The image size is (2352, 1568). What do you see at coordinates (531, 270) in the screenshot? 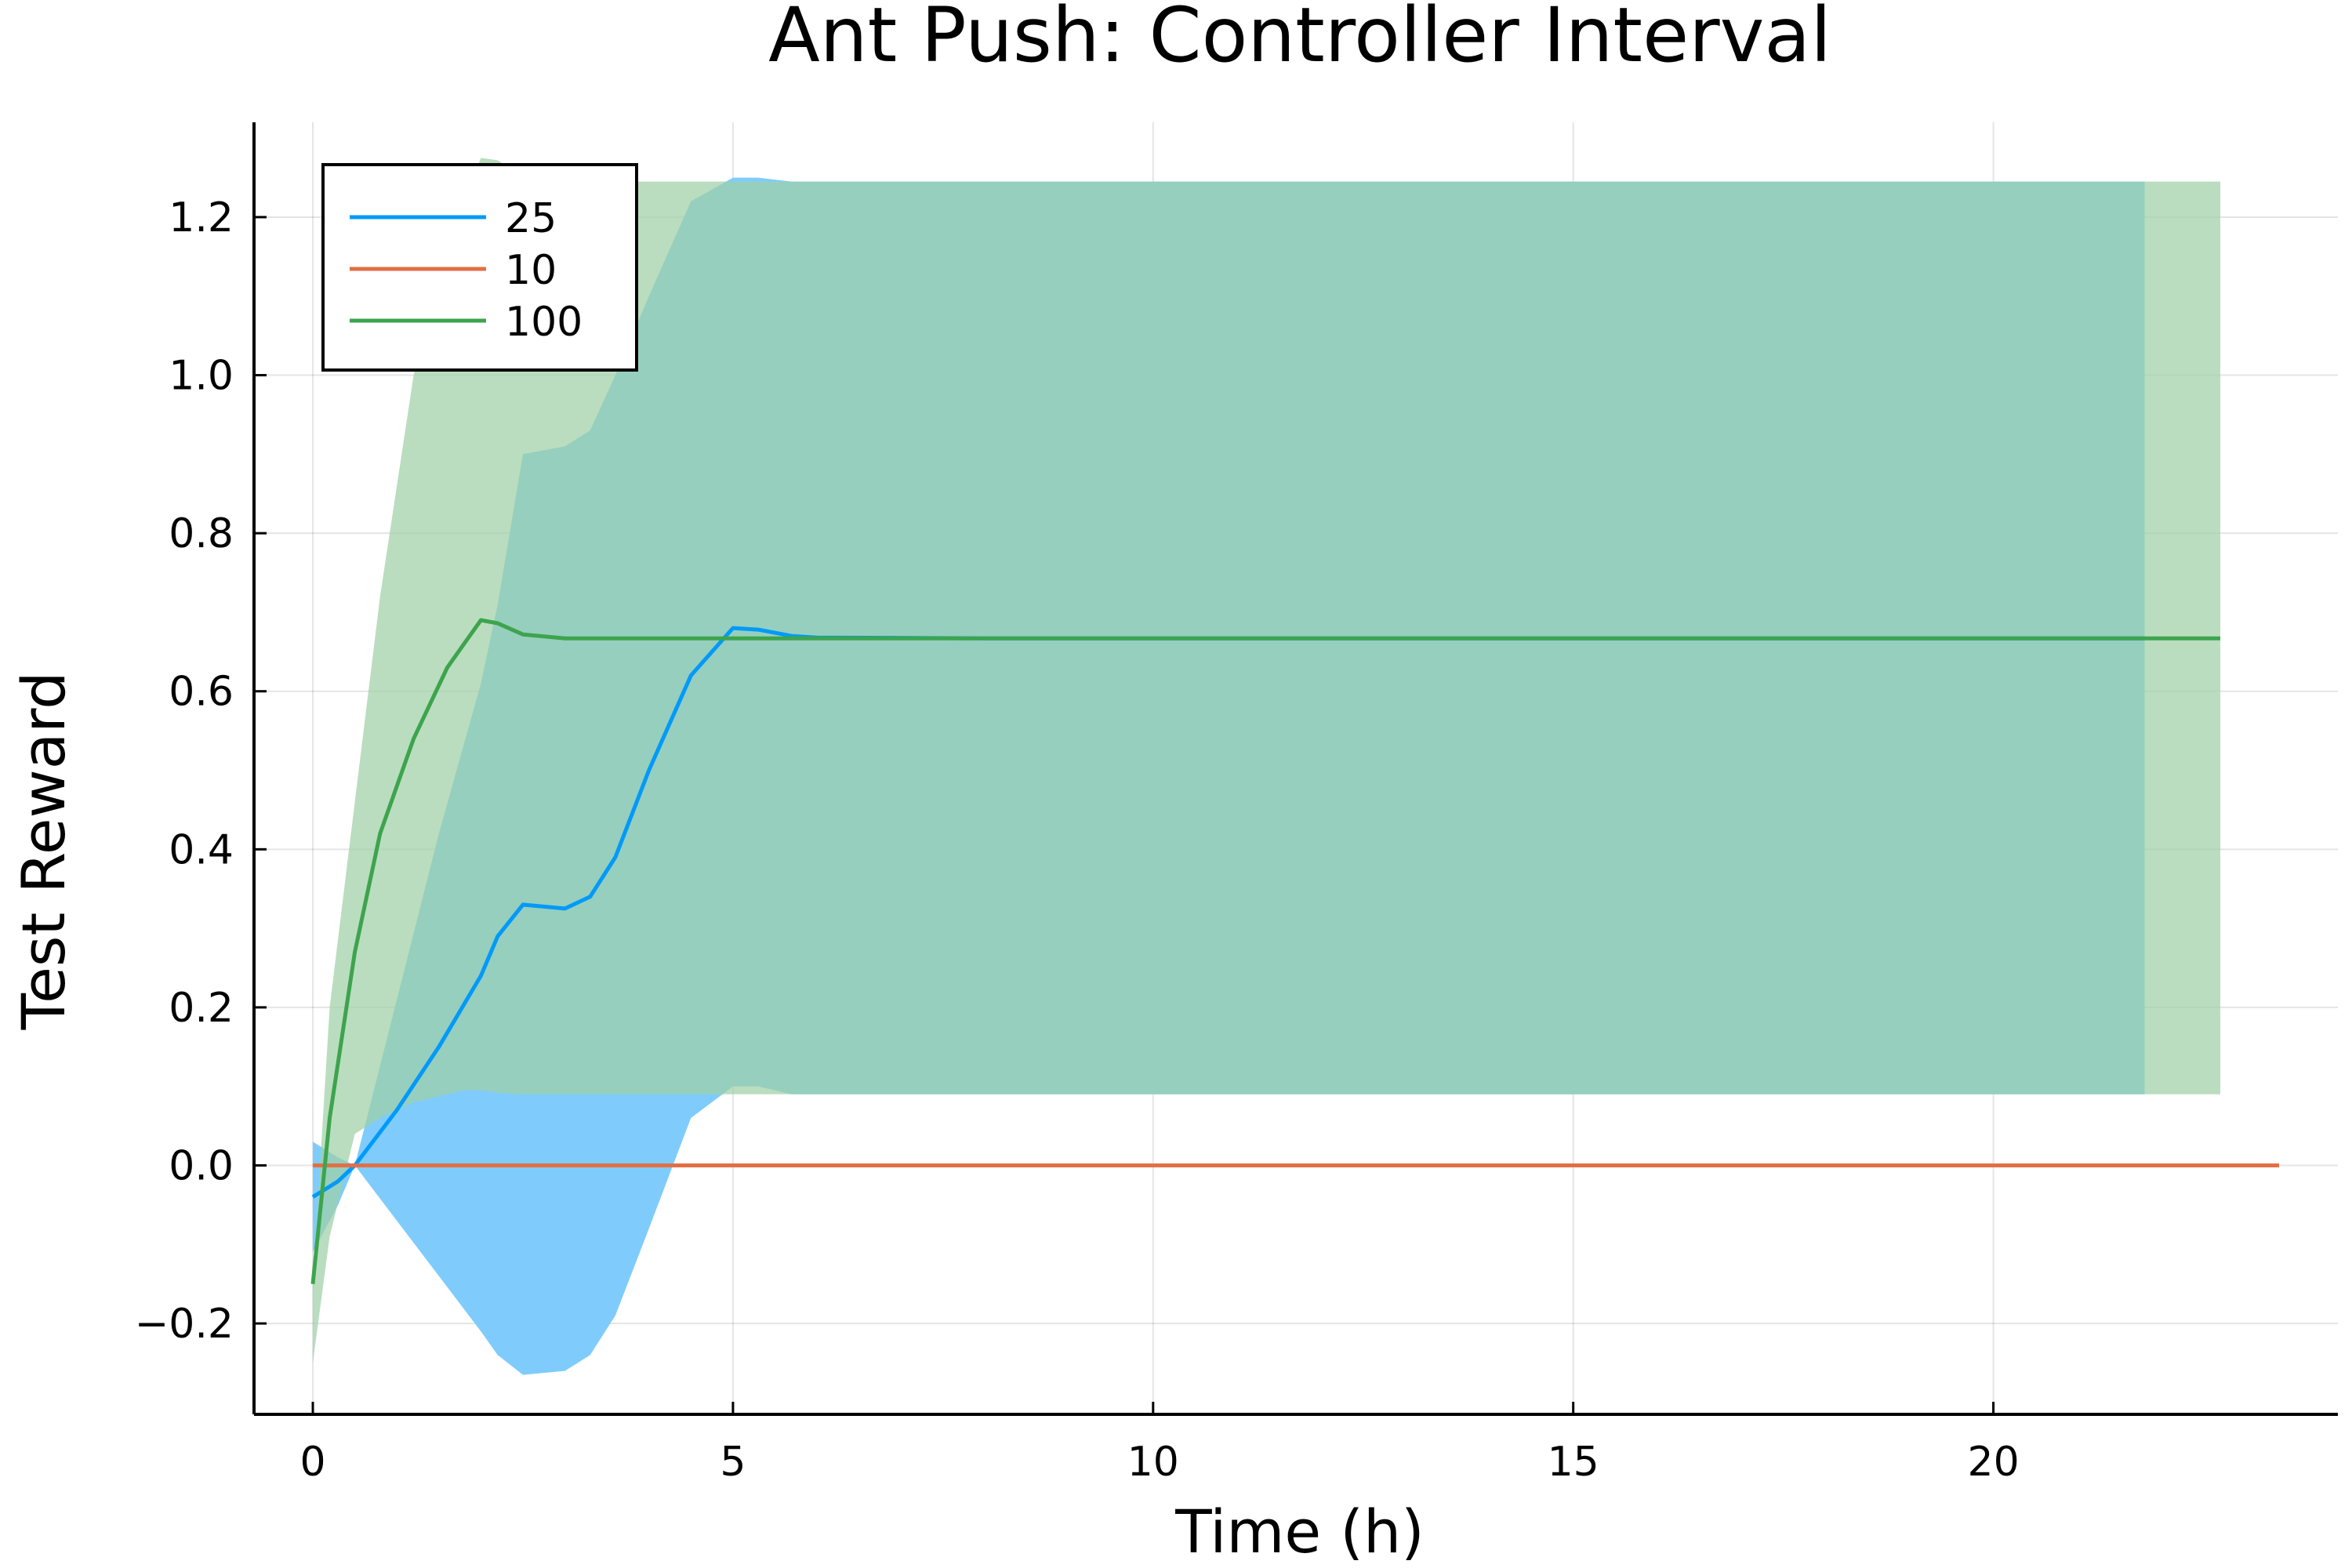
I see `legend-label-10: 10` at bounding box center [531, 270].